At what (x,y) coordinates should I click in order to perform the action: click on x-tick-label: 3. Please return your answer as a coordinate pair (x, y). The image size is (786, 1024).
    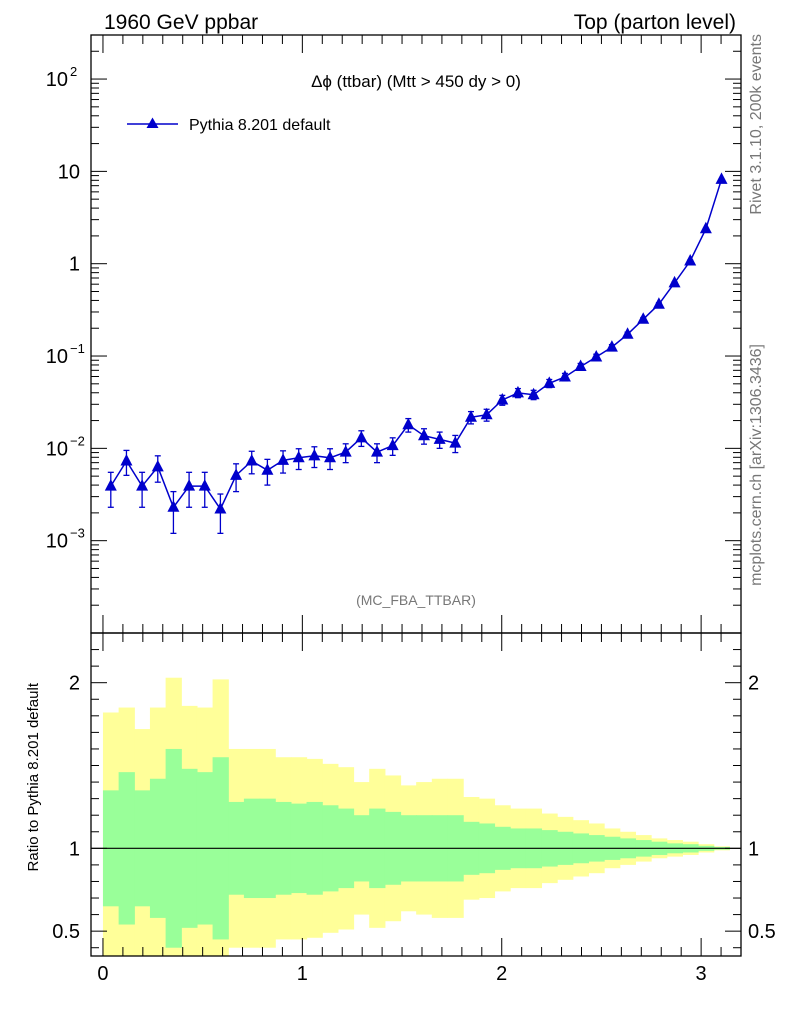
    Looking at the image, I should click on (701, 974).